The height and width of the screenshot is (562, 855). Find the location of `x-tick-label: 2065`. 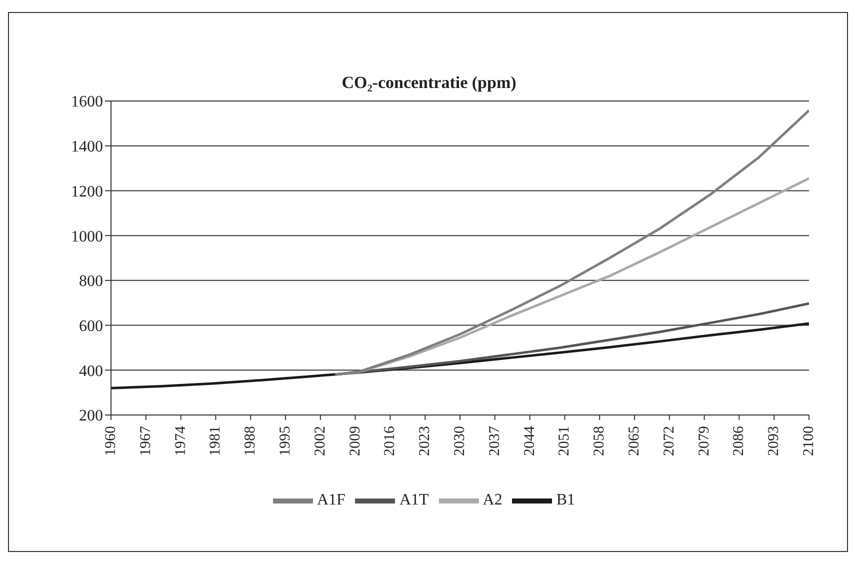

x-tick-label: 2065 is located at coordinates (634, 441).